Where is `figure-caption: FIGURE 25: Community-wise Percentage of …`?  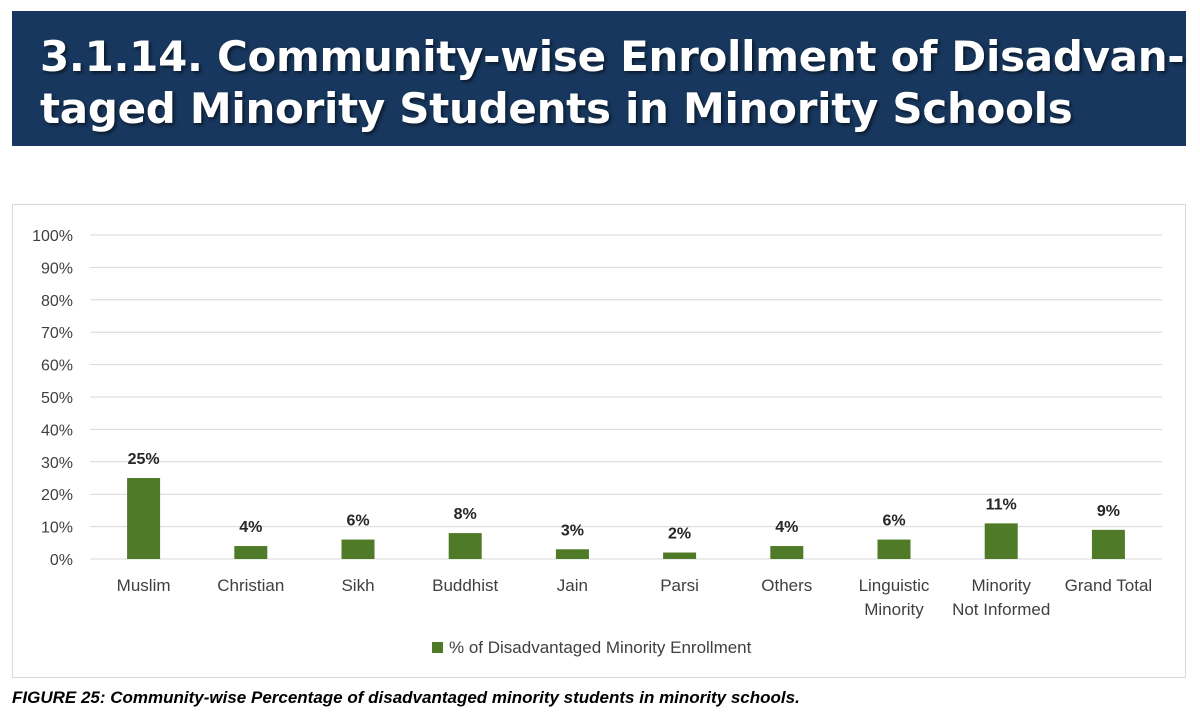
figure-caption: FIGURE 25: Community-wise Percentage of … is located at coordinates (406, 697).